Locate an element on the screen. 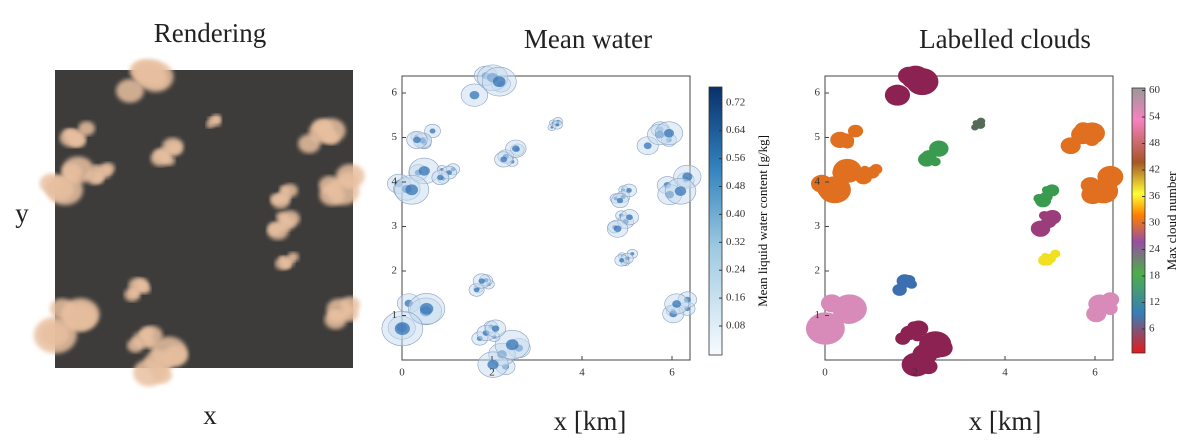 Image resolution: width=1182 pixels, height=443 pixels. colorbar-tick-label: 12 is located at coordinates (1154, 302).